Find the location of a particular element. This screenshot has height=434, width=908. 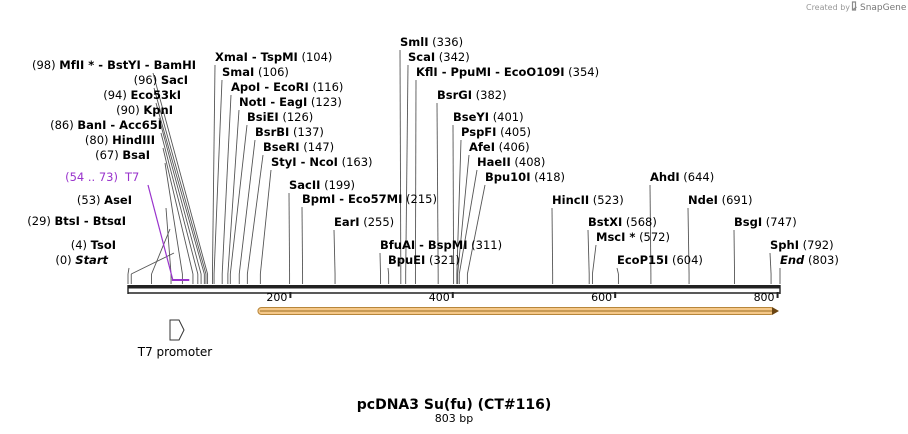

site-label-ndei: NdeI (691) is located at coordinates (720, 200).